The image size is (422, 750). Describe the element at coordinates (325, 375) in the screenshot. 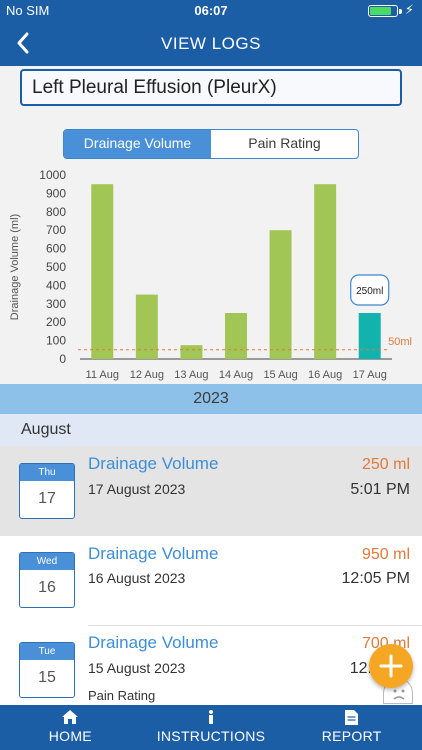

I see `x-tick-label: 16 Aug` at that location.